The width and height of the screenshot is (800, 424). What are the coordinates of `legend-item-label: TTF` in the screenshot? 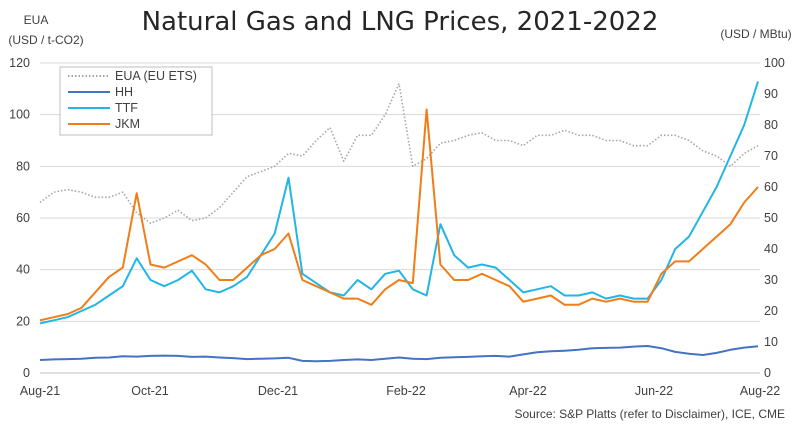 It's located at (126, 108).